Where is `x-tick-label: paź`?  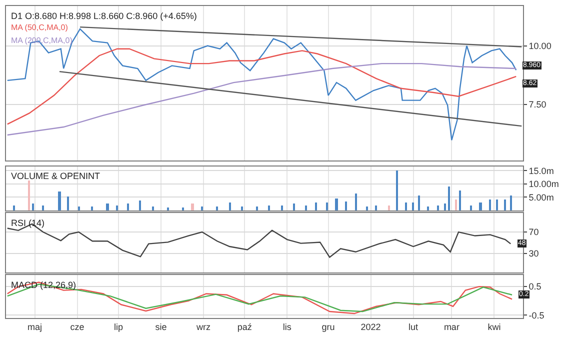 x-tick-label: paź is located at coordinates (244, 327).